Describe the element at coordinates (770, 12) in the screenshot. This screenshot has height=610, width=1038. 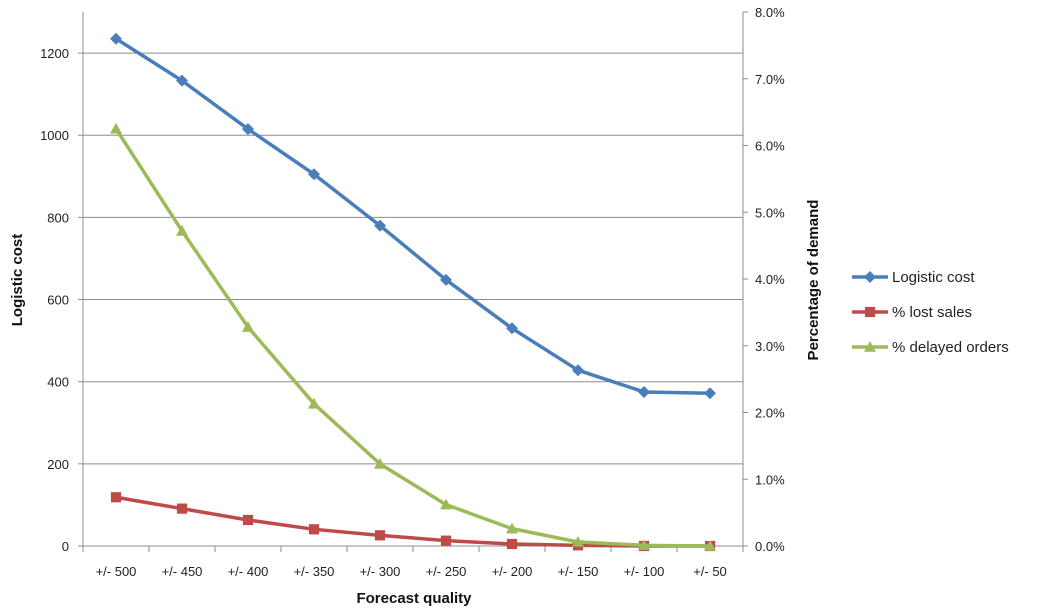
I see `y2-tick-label: 8.0%` at that location.